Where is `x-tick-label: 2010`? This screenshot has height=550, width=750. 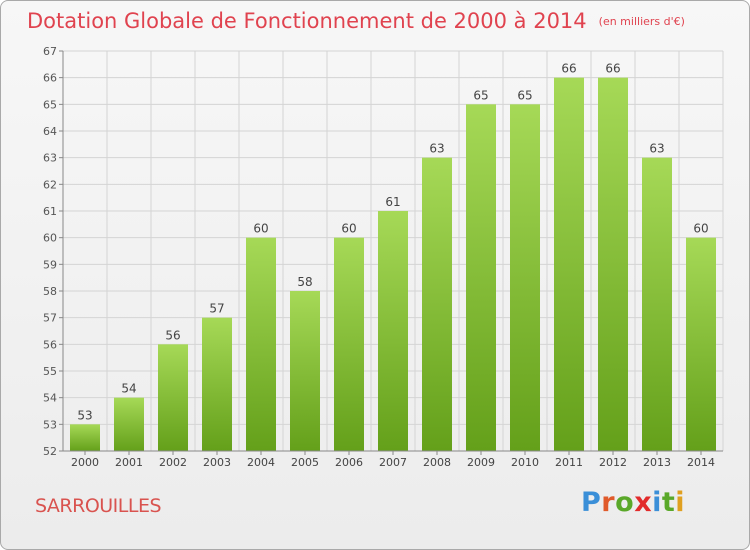
x-tick-label: 2010 is located at coordinates (525, 462).